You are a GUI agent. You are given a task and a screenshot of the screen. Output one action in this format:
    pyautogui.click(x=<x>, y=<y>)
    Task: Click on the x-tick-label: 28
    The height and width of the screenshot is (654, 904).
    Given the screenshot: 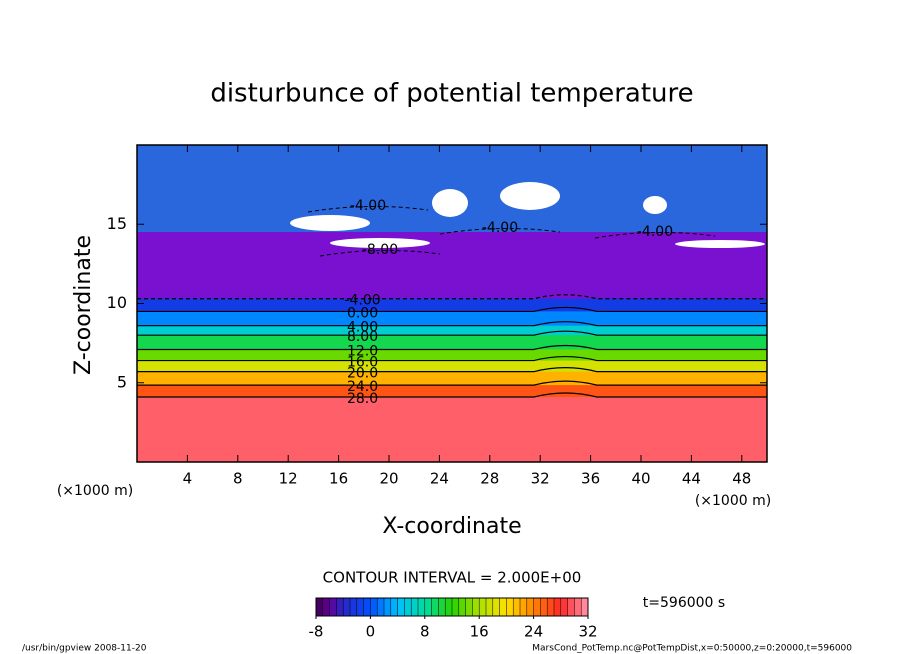 What is the action you would take?
    pyautogui.click(x=489, y=479)
    